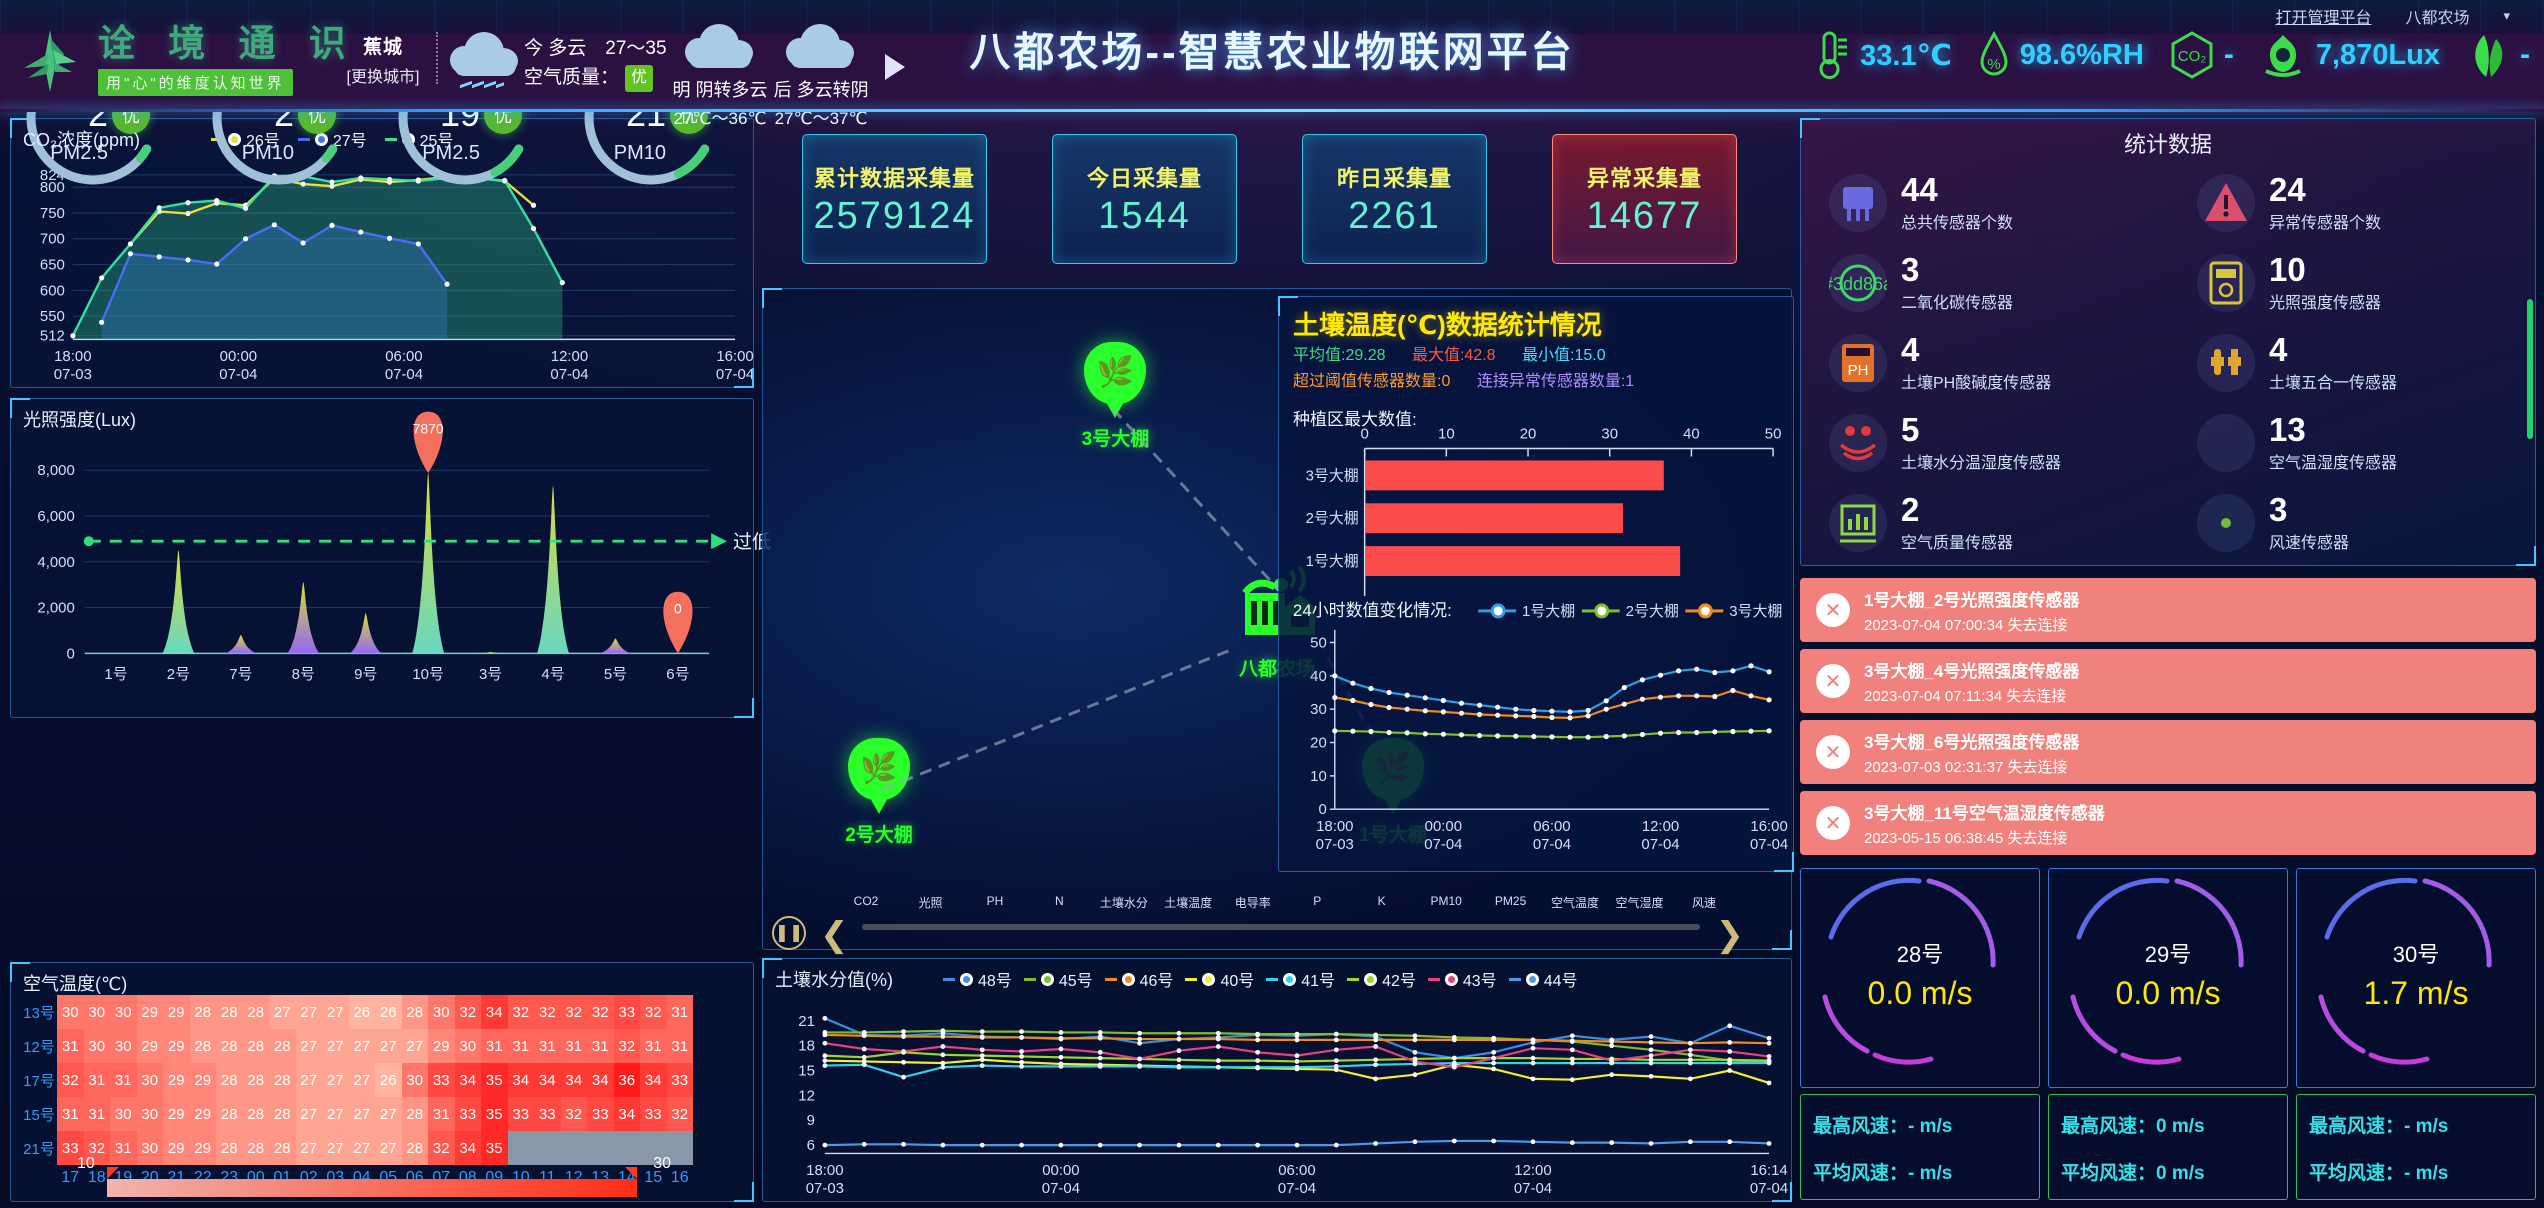 The image size is (2544, 1208). What do you see at coordinates (1575, 905) in the screenshot?
I see `rail-item-空气温度: 空气温度` at bounding box center [1575, 905].